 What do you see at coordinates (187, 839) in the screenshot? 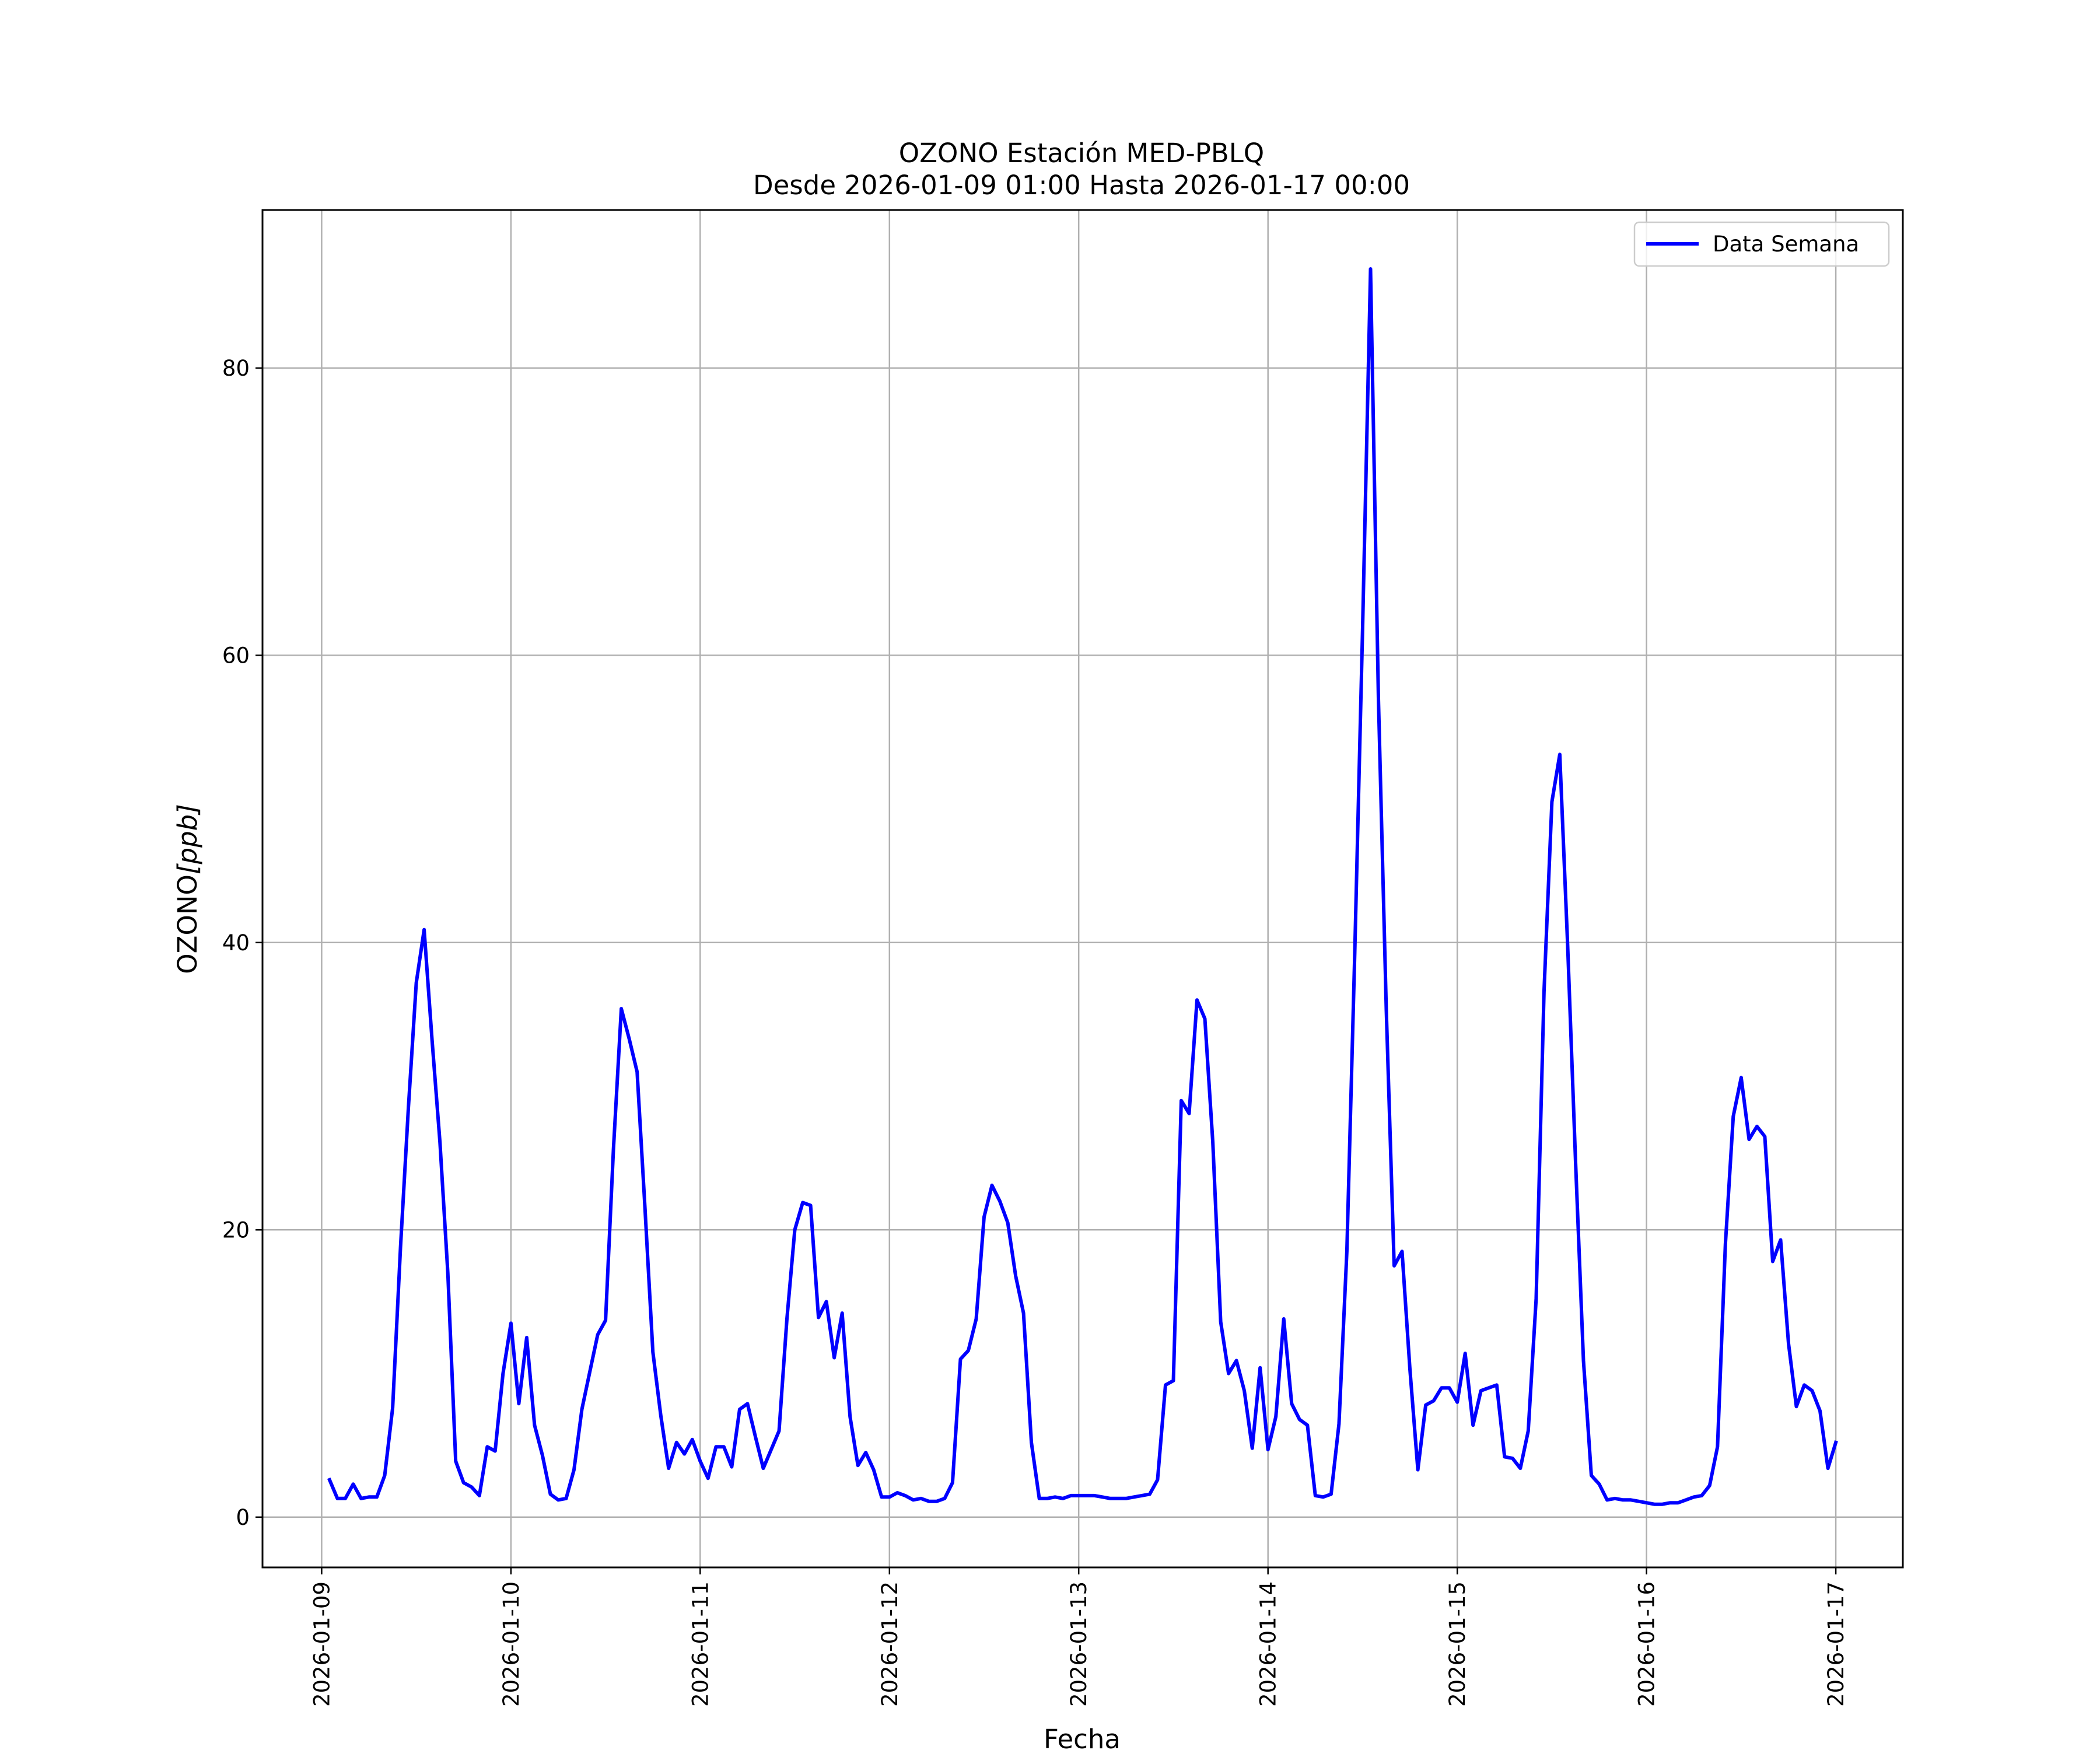
I see `y-axis-label-unit: [ppb]` at bounding box center [187, 839].